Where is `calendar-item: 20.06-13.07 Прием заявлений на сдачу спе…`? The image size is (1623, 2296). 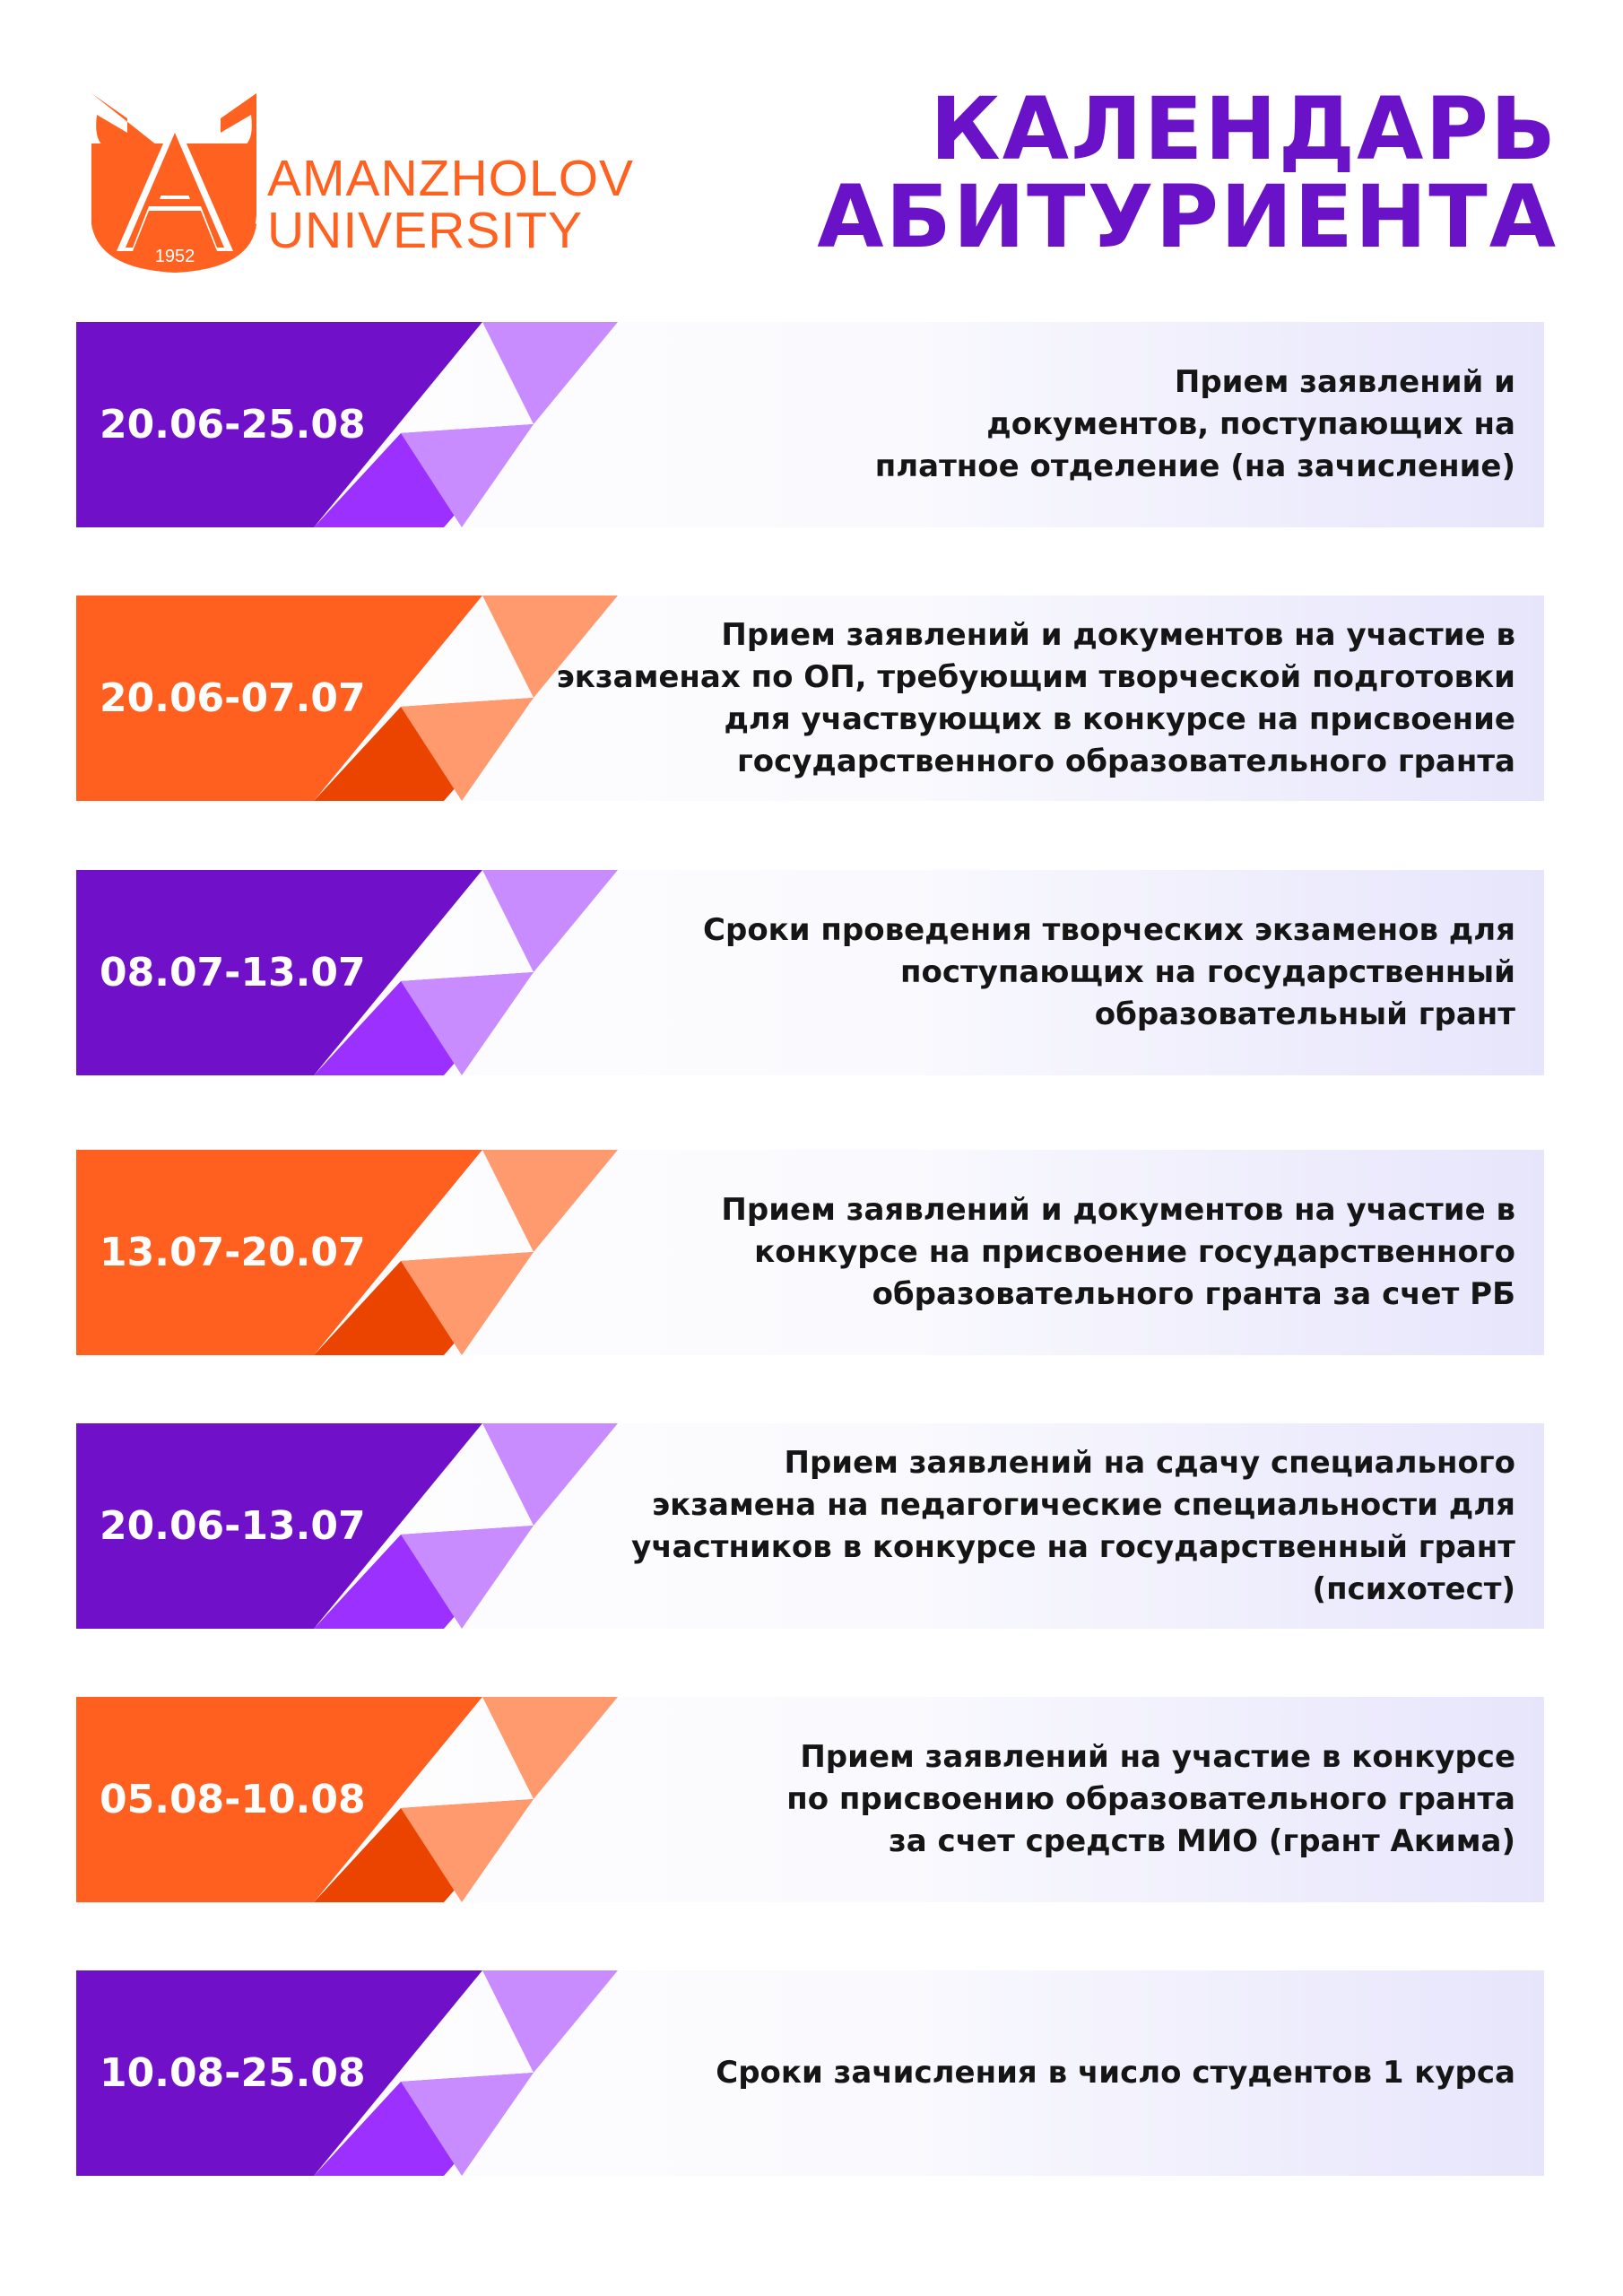
calendar-item: 20.06-13.07 Прием заявлений на сдачу спе… is located at coordinates (810, 1526).